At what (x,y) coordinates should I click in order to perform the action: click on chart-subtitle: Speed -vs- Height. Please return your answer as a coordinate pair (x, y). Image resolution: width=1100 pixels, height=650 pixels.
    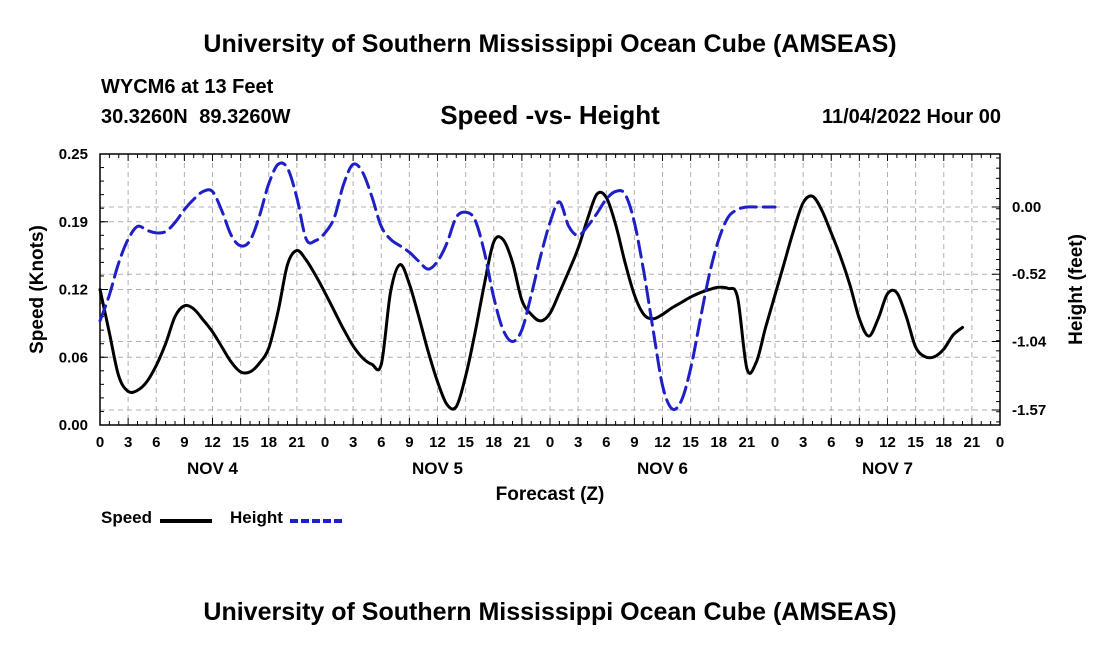
    Looking at the image, I should click on (550, 115).